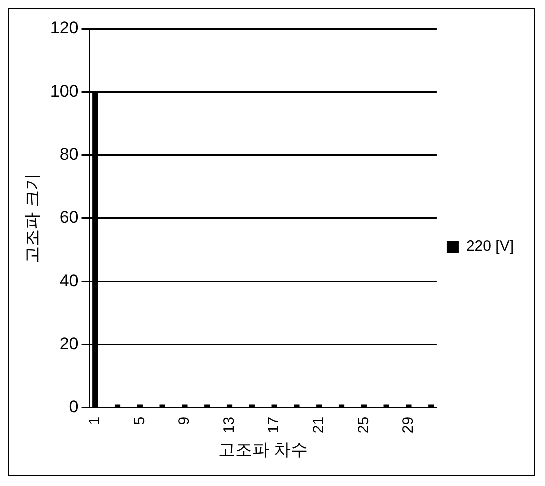 The height and width of the screenshot is (486, 545). What do you see at coordinates (64, 28) in the screenshot?
I see `y-tick-label: 120` at bounding box center [64, 28].